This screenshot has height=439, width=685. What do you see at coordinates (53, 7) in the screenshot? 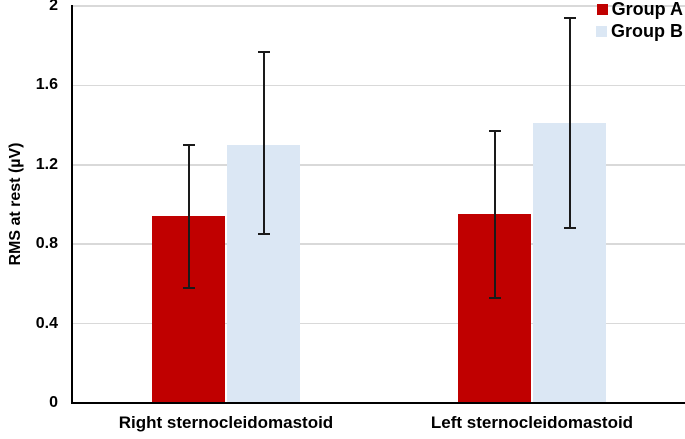
I see `y-tick-label: 2` at bounding box center [53, 7].